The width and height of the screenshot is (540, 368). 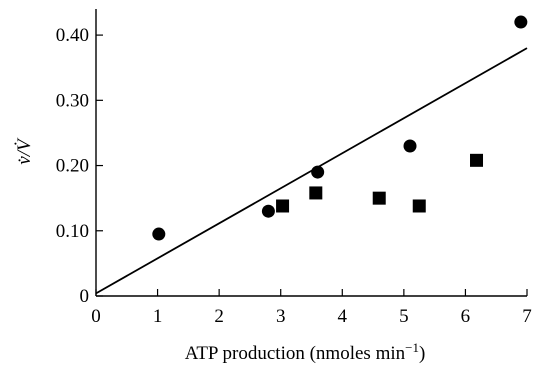 I want to click on x-tick-label: 4, so click(x=343, y=316).